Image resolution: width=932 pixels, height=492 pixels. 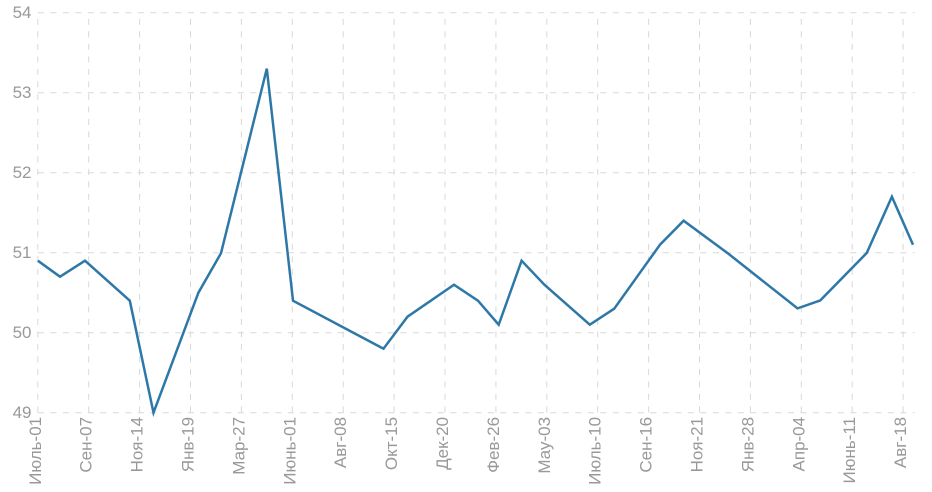 What do you see at coordinates (697, 445) in the screenshot?
I see `svg-text: Ноя-21` at bounding box center [697, 445].